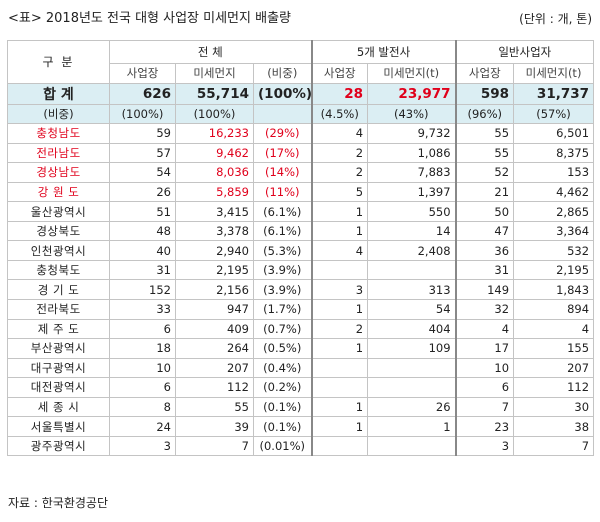 This screenshot has width=600, height=522. I want to click on header-total-pm: 미세먼지, so click(214, 73).